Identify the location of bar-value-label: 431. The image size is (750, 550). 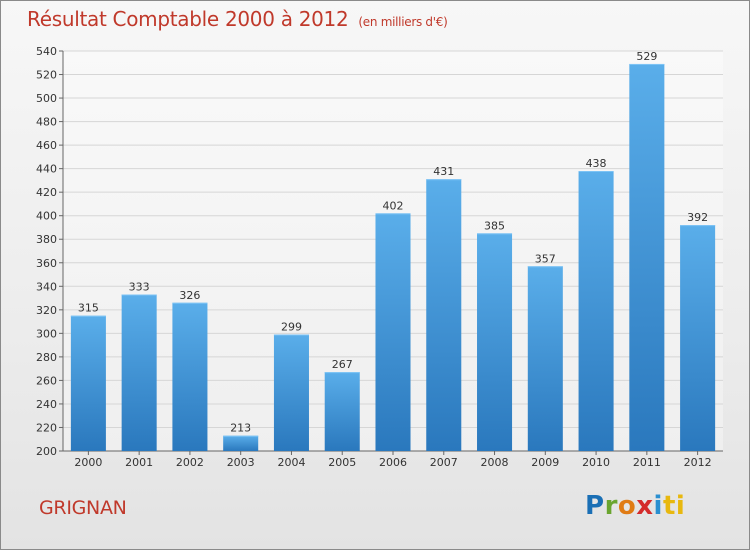
(443, 171).